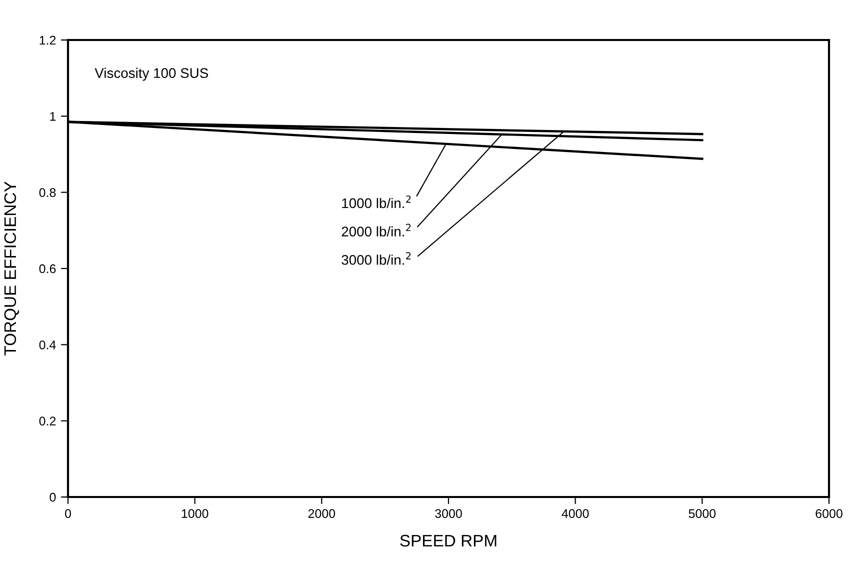 Image resolution: width=851 pixels, height=566 pixels. What do you see at coordinates (448, 540) in the screenshot?
I see `x-axis-title: SPEED RPM` at bounding box center [448, 540].